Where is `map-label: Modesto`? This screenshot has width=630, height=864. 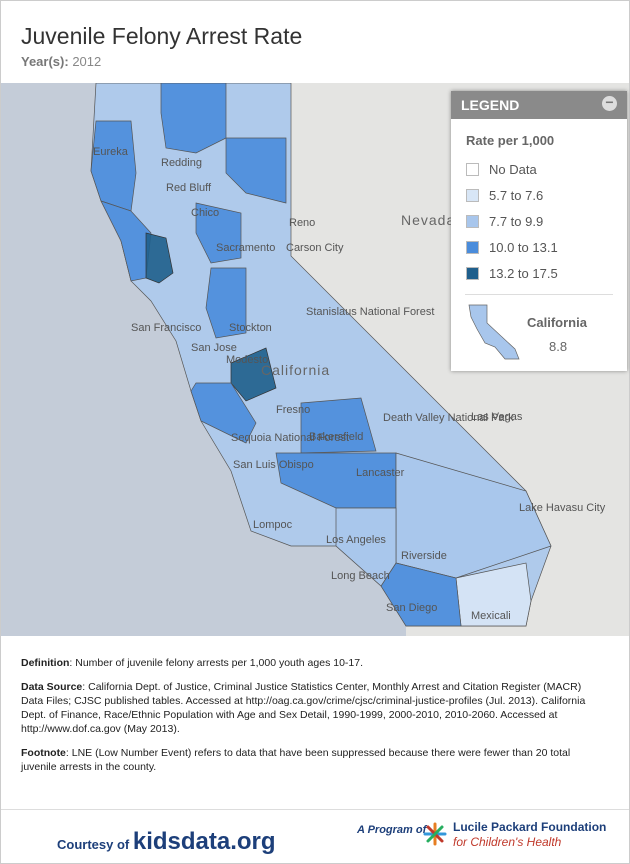 map-label: Modesto is located at coordinates (247, 360).